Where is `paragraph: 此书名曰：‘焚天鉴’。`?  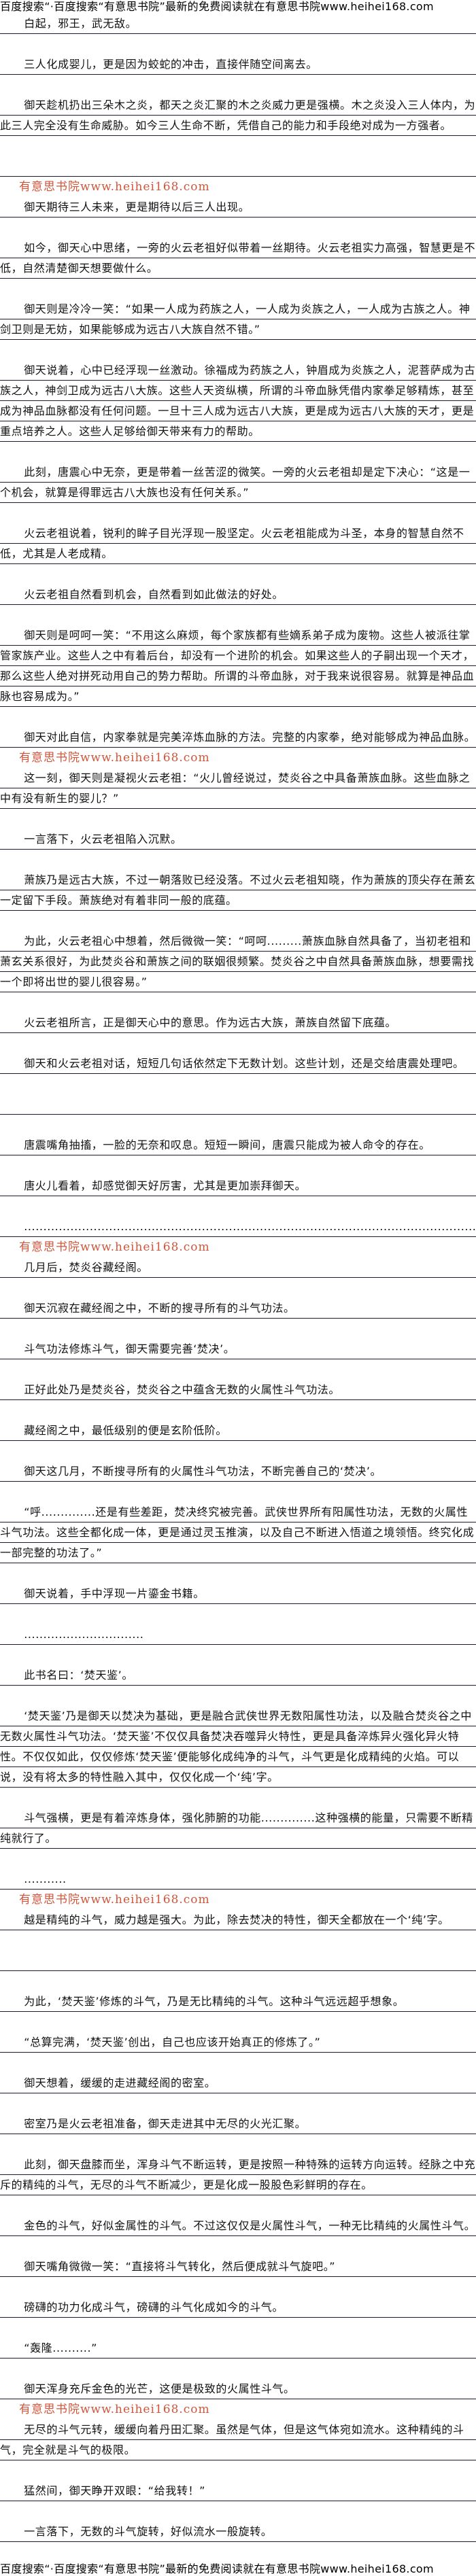
paragraph: 此书名曰：‘焚天鉴’。 is located at coordinates (238, 1675).